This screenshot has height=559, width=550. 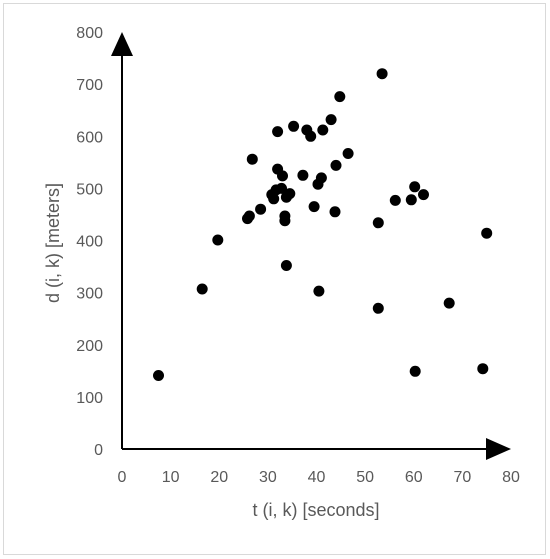 I want to click on y-tick-label: 400, so click(x=89, y=242).